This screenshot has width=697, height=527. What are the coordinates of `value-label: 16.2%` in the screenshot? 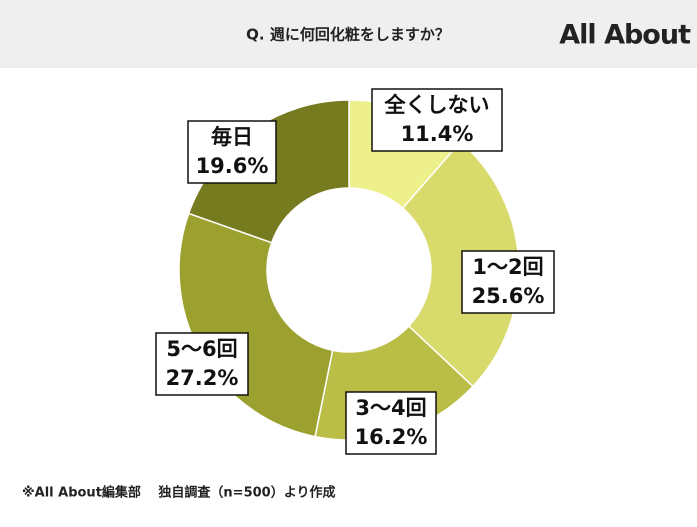 It's located at (391, 437).